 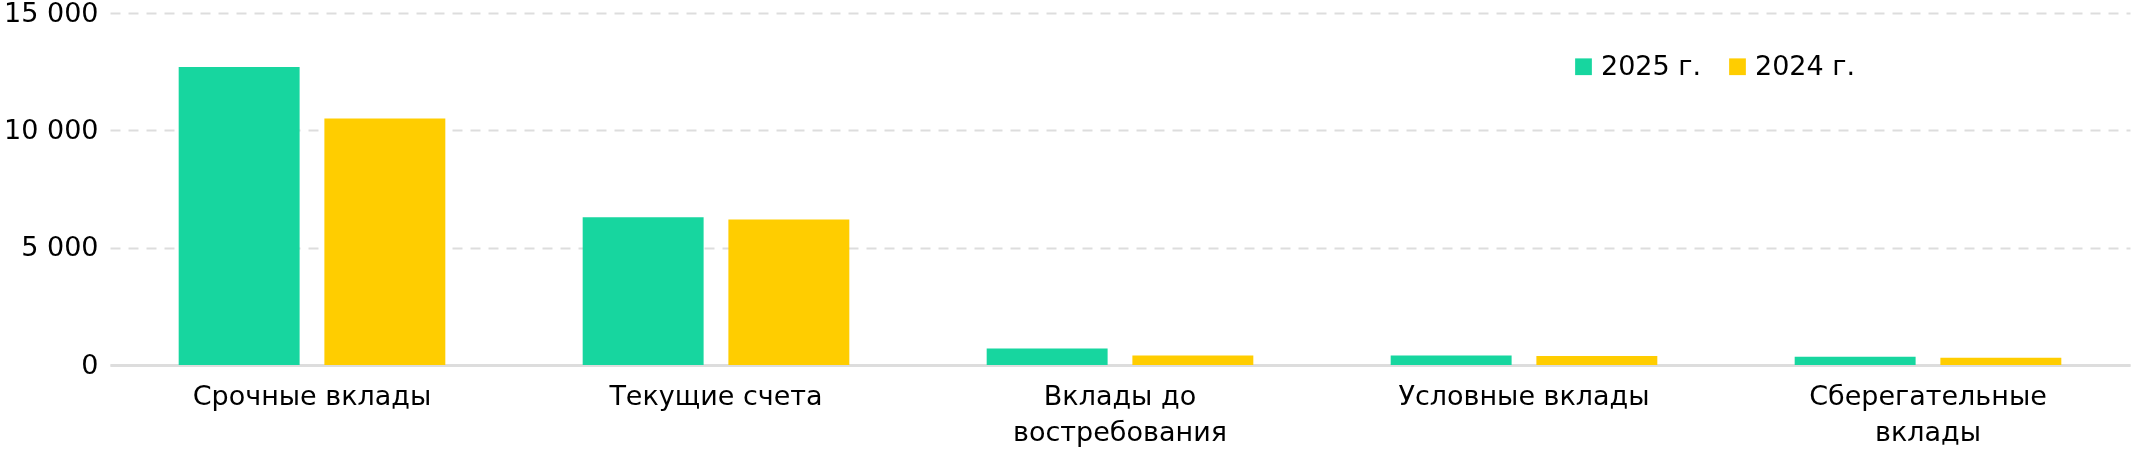 I want to click on legend-label: 2025 г., so click(x=1651, y=65).